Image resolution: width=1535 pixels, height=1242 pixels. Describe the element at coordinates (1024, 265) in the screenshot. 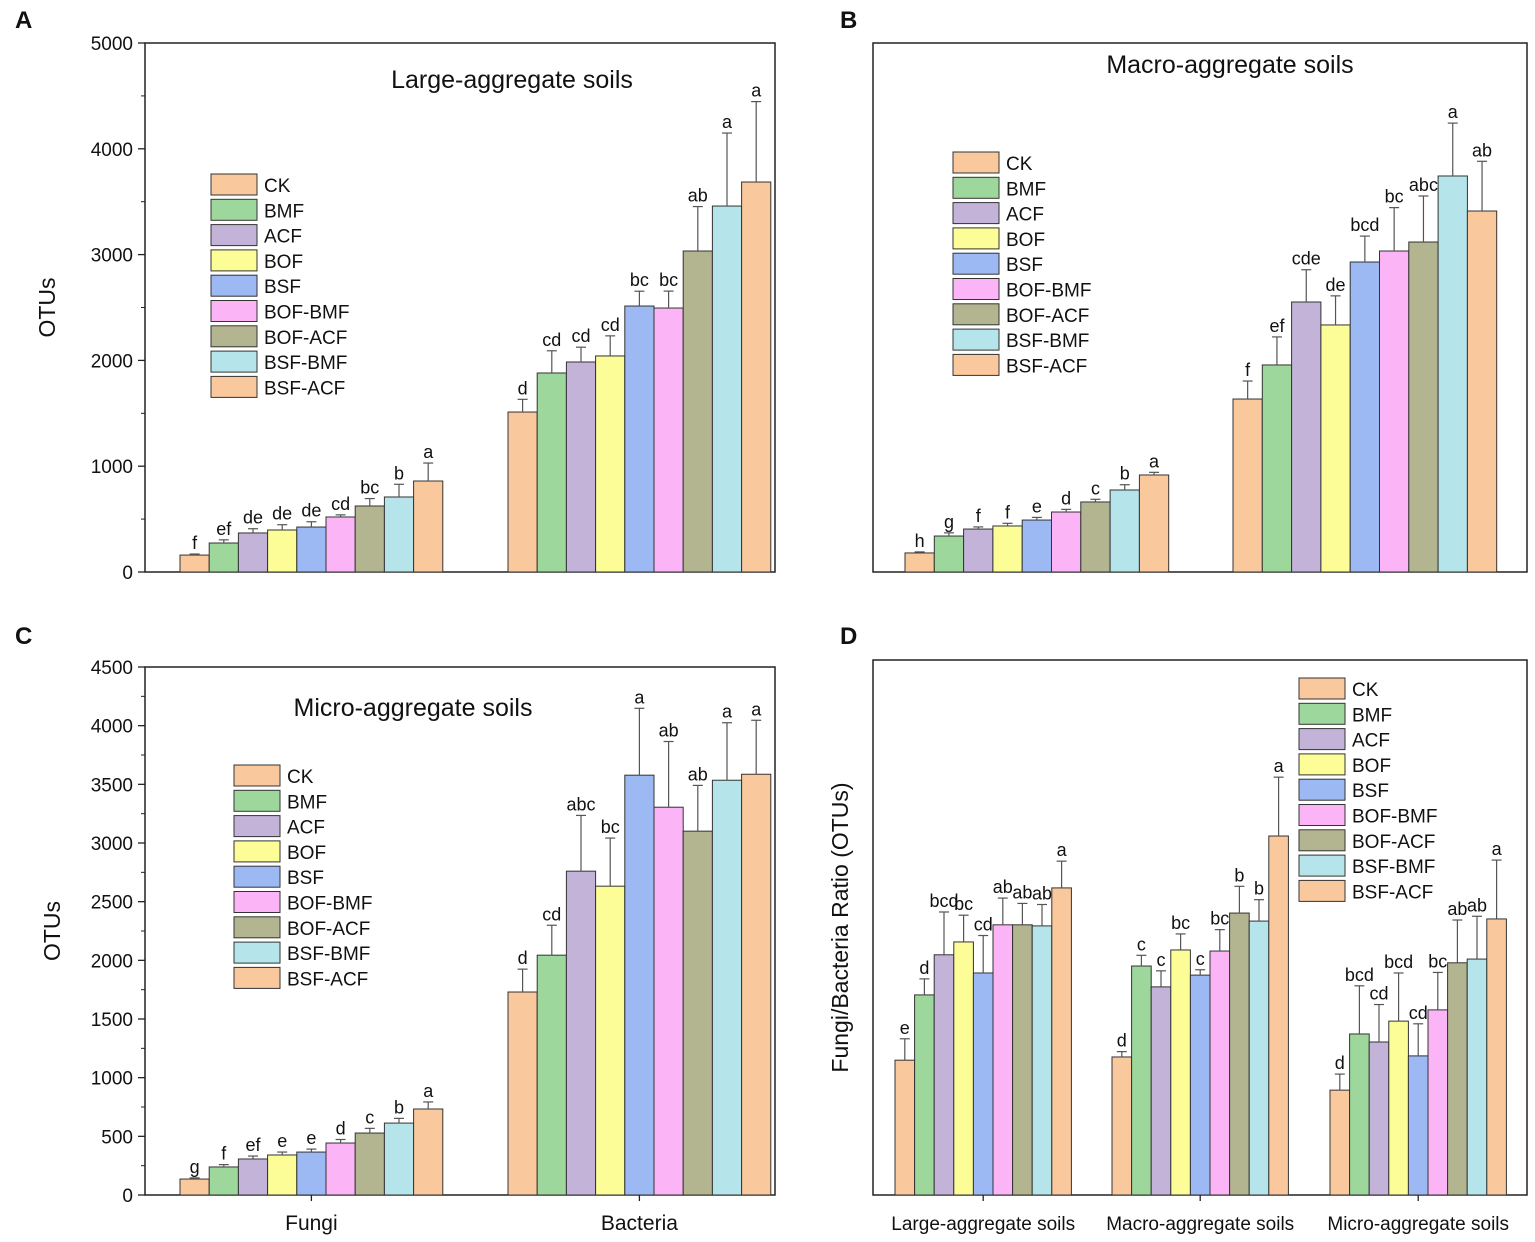

I see `legend-label: BSF` at that location.